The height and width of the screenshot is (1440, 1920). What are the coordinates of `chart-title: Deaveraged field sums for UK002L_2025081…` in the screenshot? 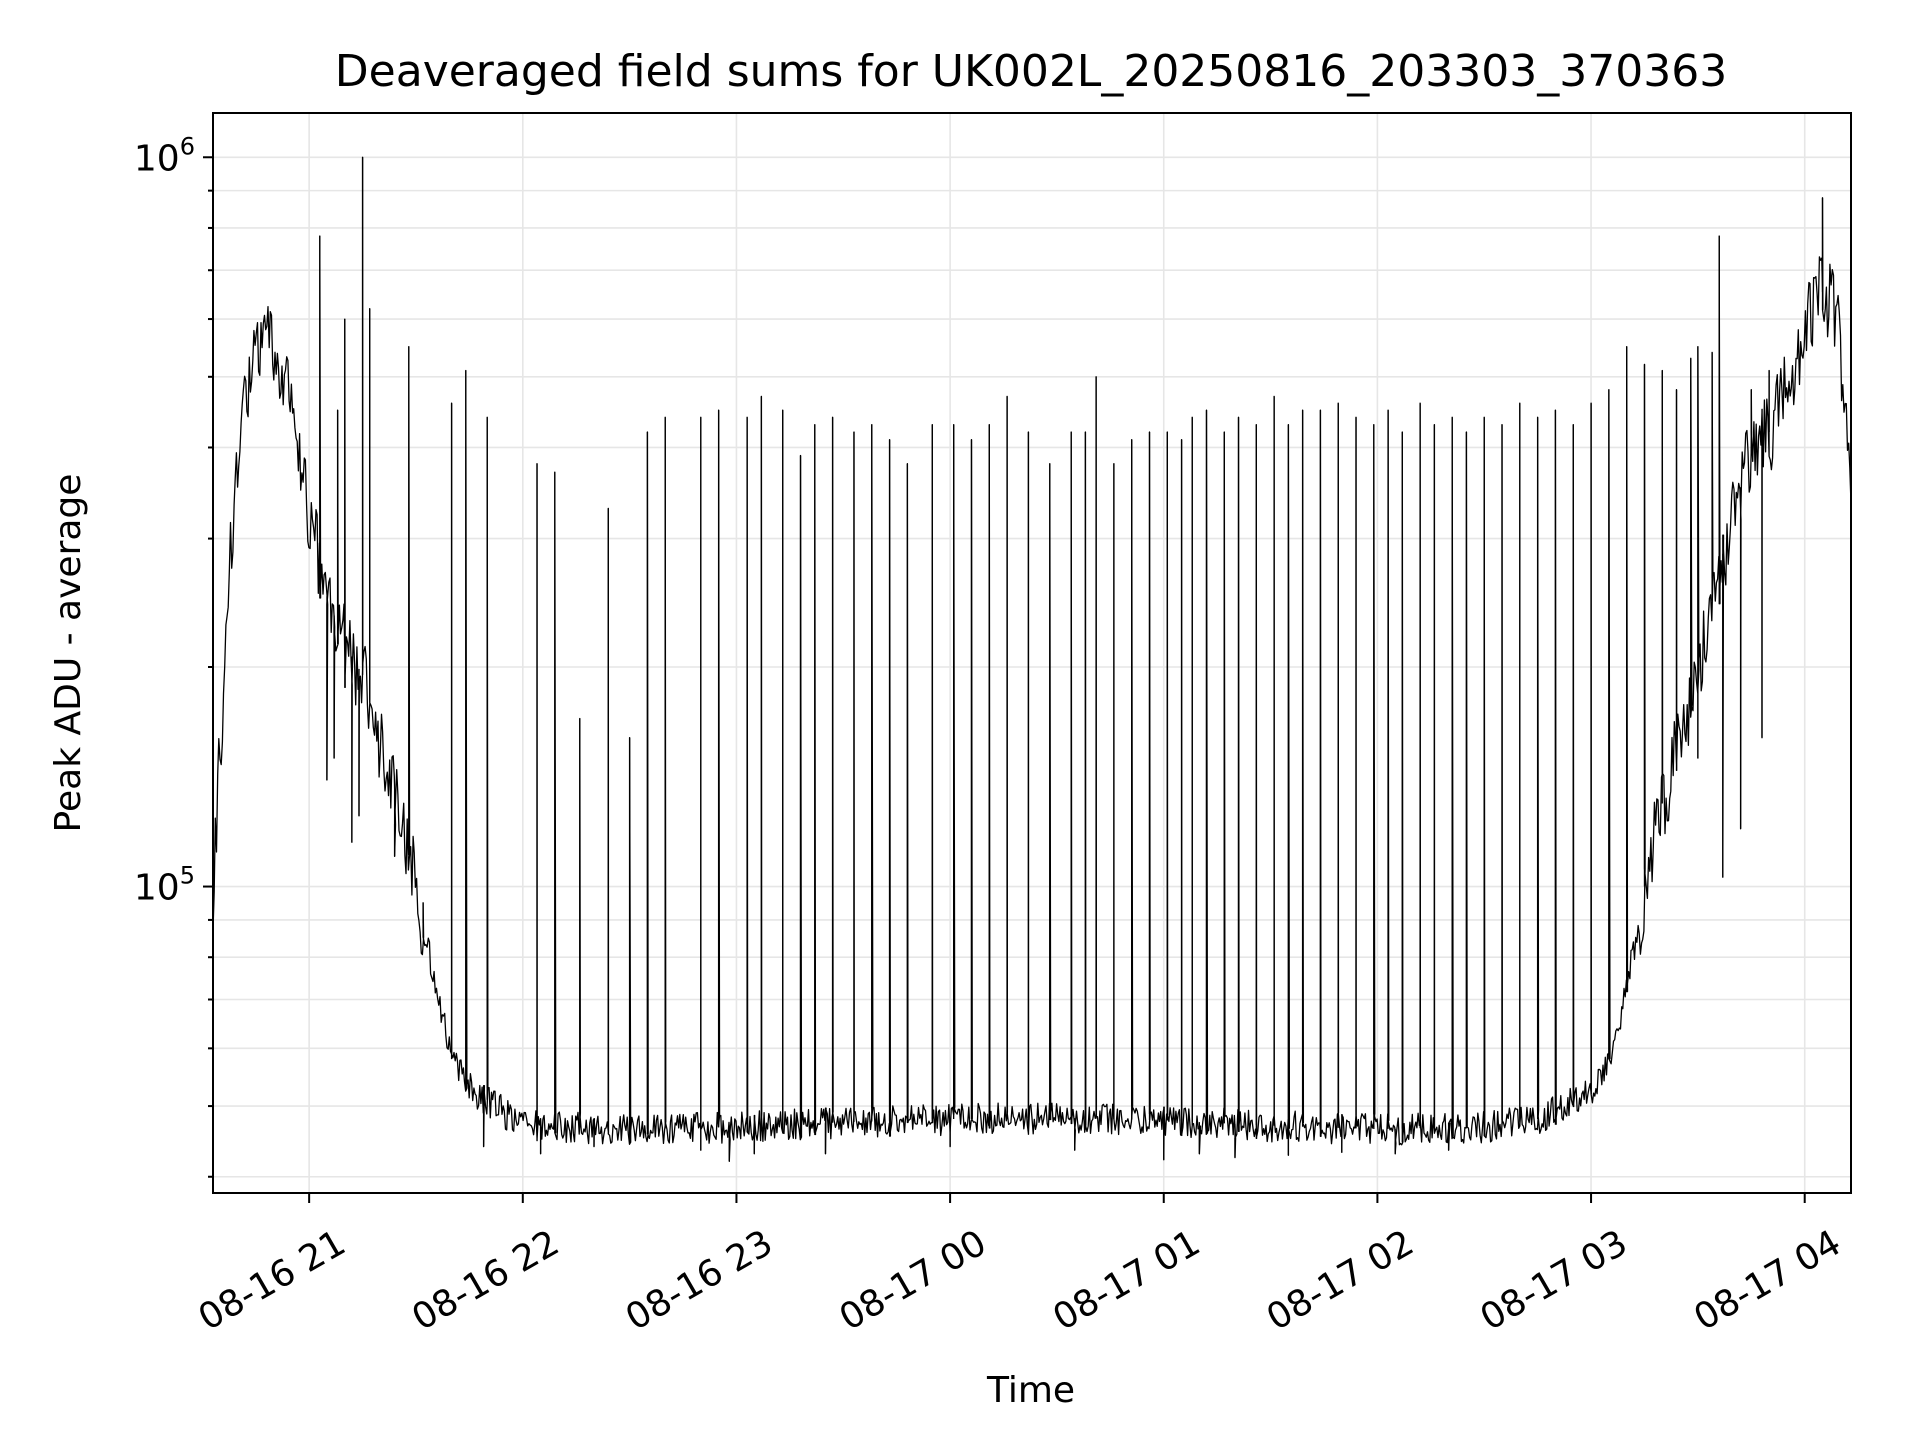 It's located at (1031, 71).